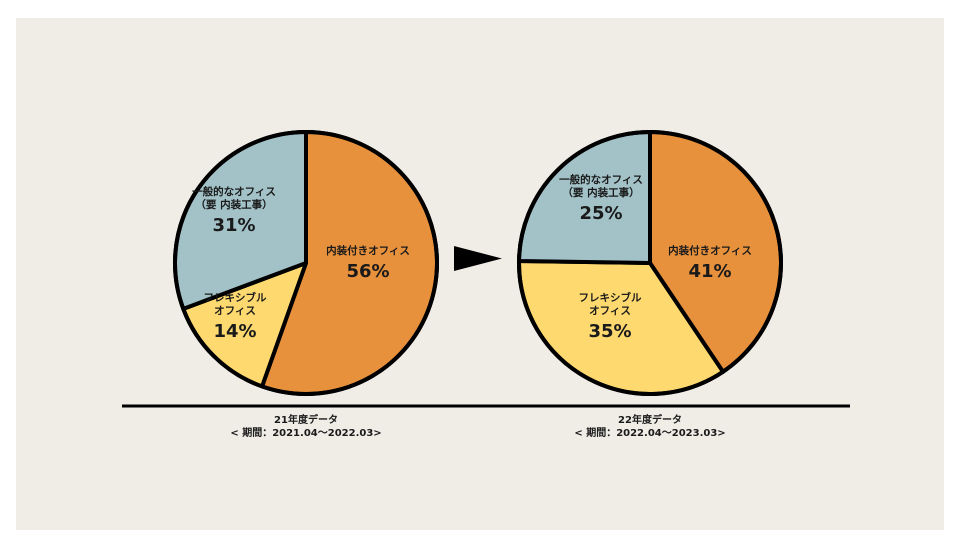 Image resolution: width=960 pixels, height=540 pixels. I want to click on slice-value-label: 31%, so click(233, 225).